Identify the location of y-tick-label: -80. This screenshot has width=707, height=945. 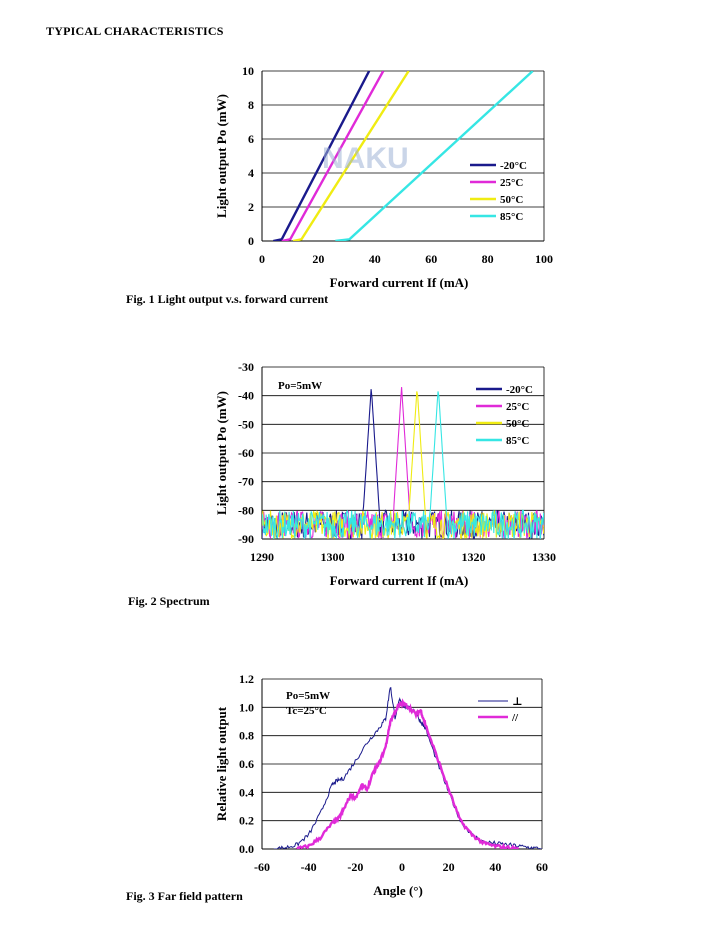
(246, 510).